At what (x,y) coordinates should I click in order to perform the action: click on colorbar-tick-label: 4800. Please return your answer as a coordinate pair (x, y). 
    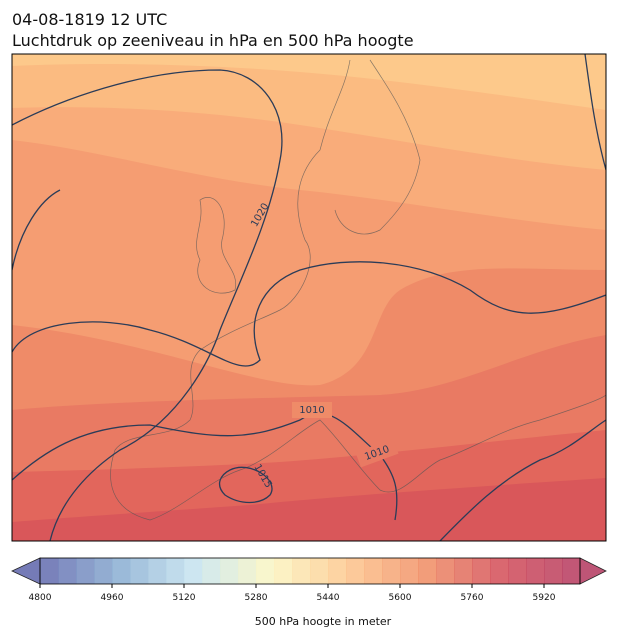
    Looking at the image, I should click on (40, 598).